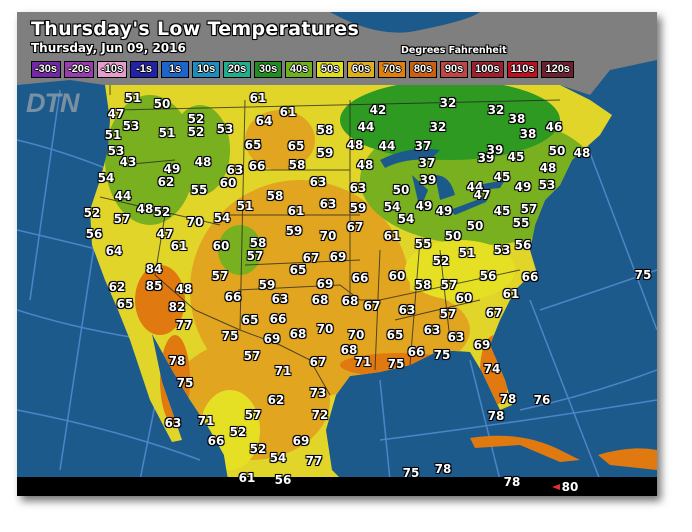  Describe the element at coordinates (492, 369) in the screenshot. I see `temperature-label: 74` at that location.